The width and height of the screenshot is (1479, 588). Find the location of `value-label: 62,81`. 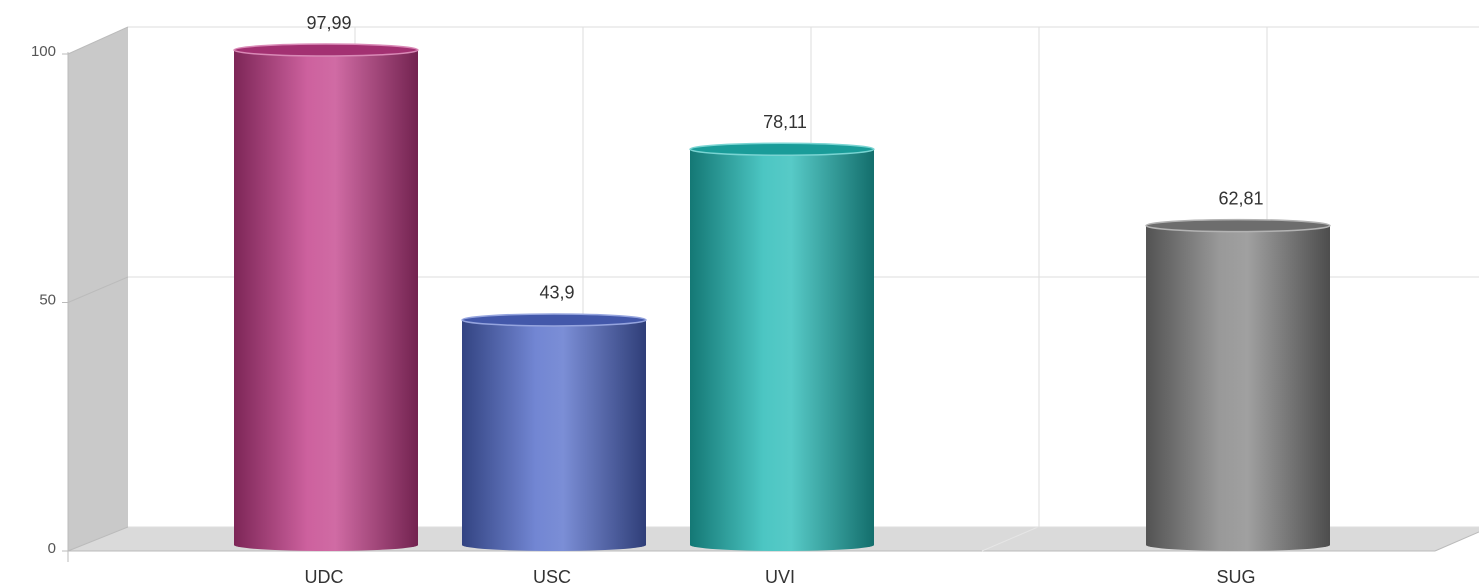

value-label: 62,81 is located at coordinates (1240, 198).